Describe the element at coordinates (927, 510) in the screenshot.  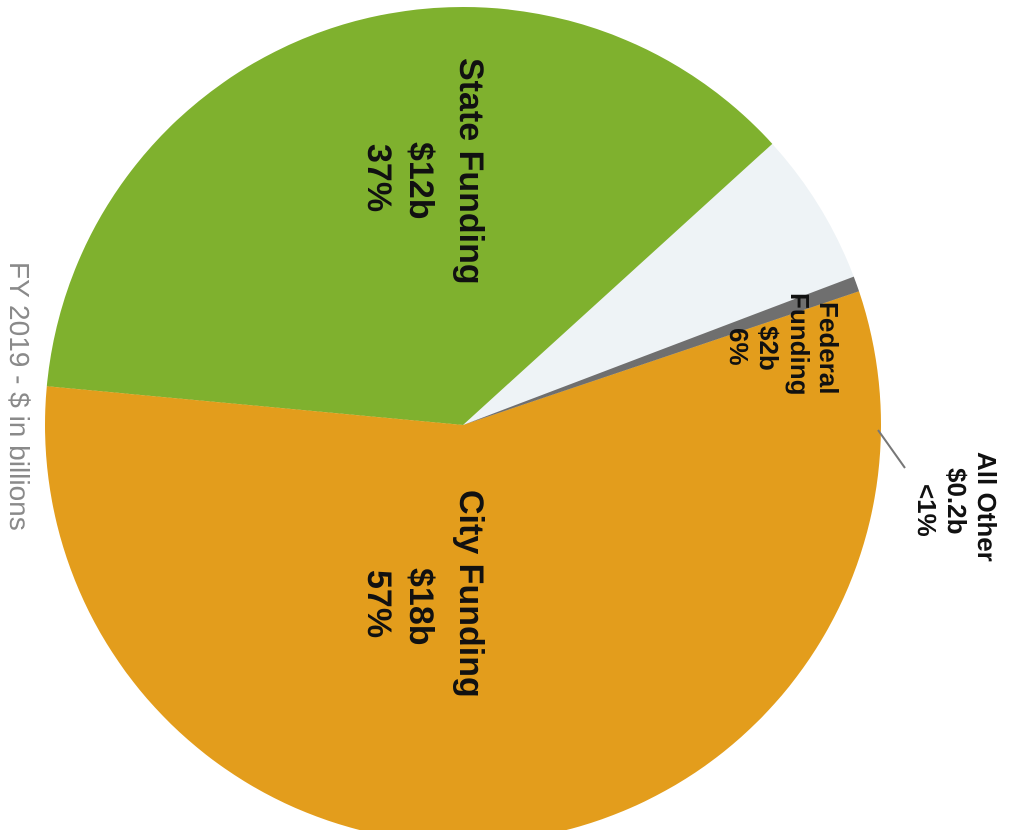
I see `all-other-percent: <1%` at that location.